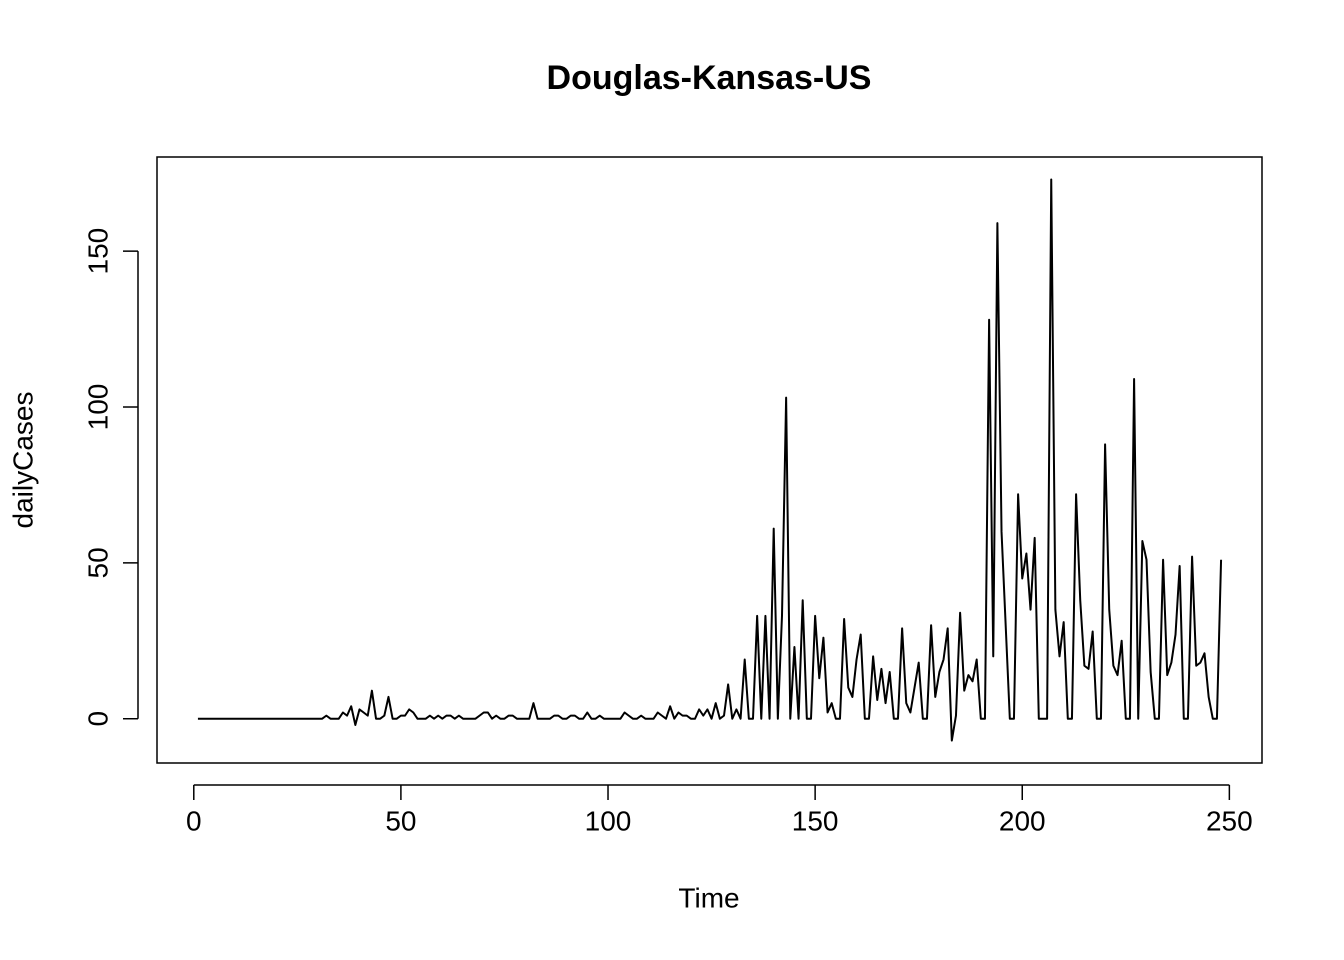  Describe the element at coordinates (709, 78) in the screenshot. I see `chart-title: Douglas-Kansas-US` at that location.